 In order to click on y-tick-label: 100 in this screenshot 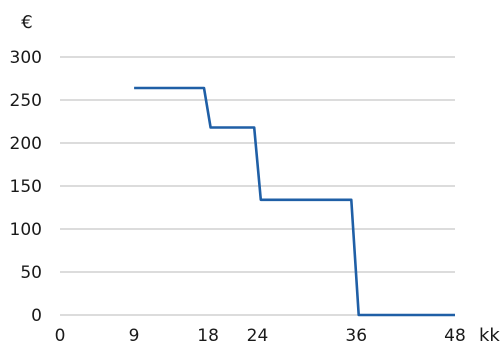, I will do `click(26, 230)`.